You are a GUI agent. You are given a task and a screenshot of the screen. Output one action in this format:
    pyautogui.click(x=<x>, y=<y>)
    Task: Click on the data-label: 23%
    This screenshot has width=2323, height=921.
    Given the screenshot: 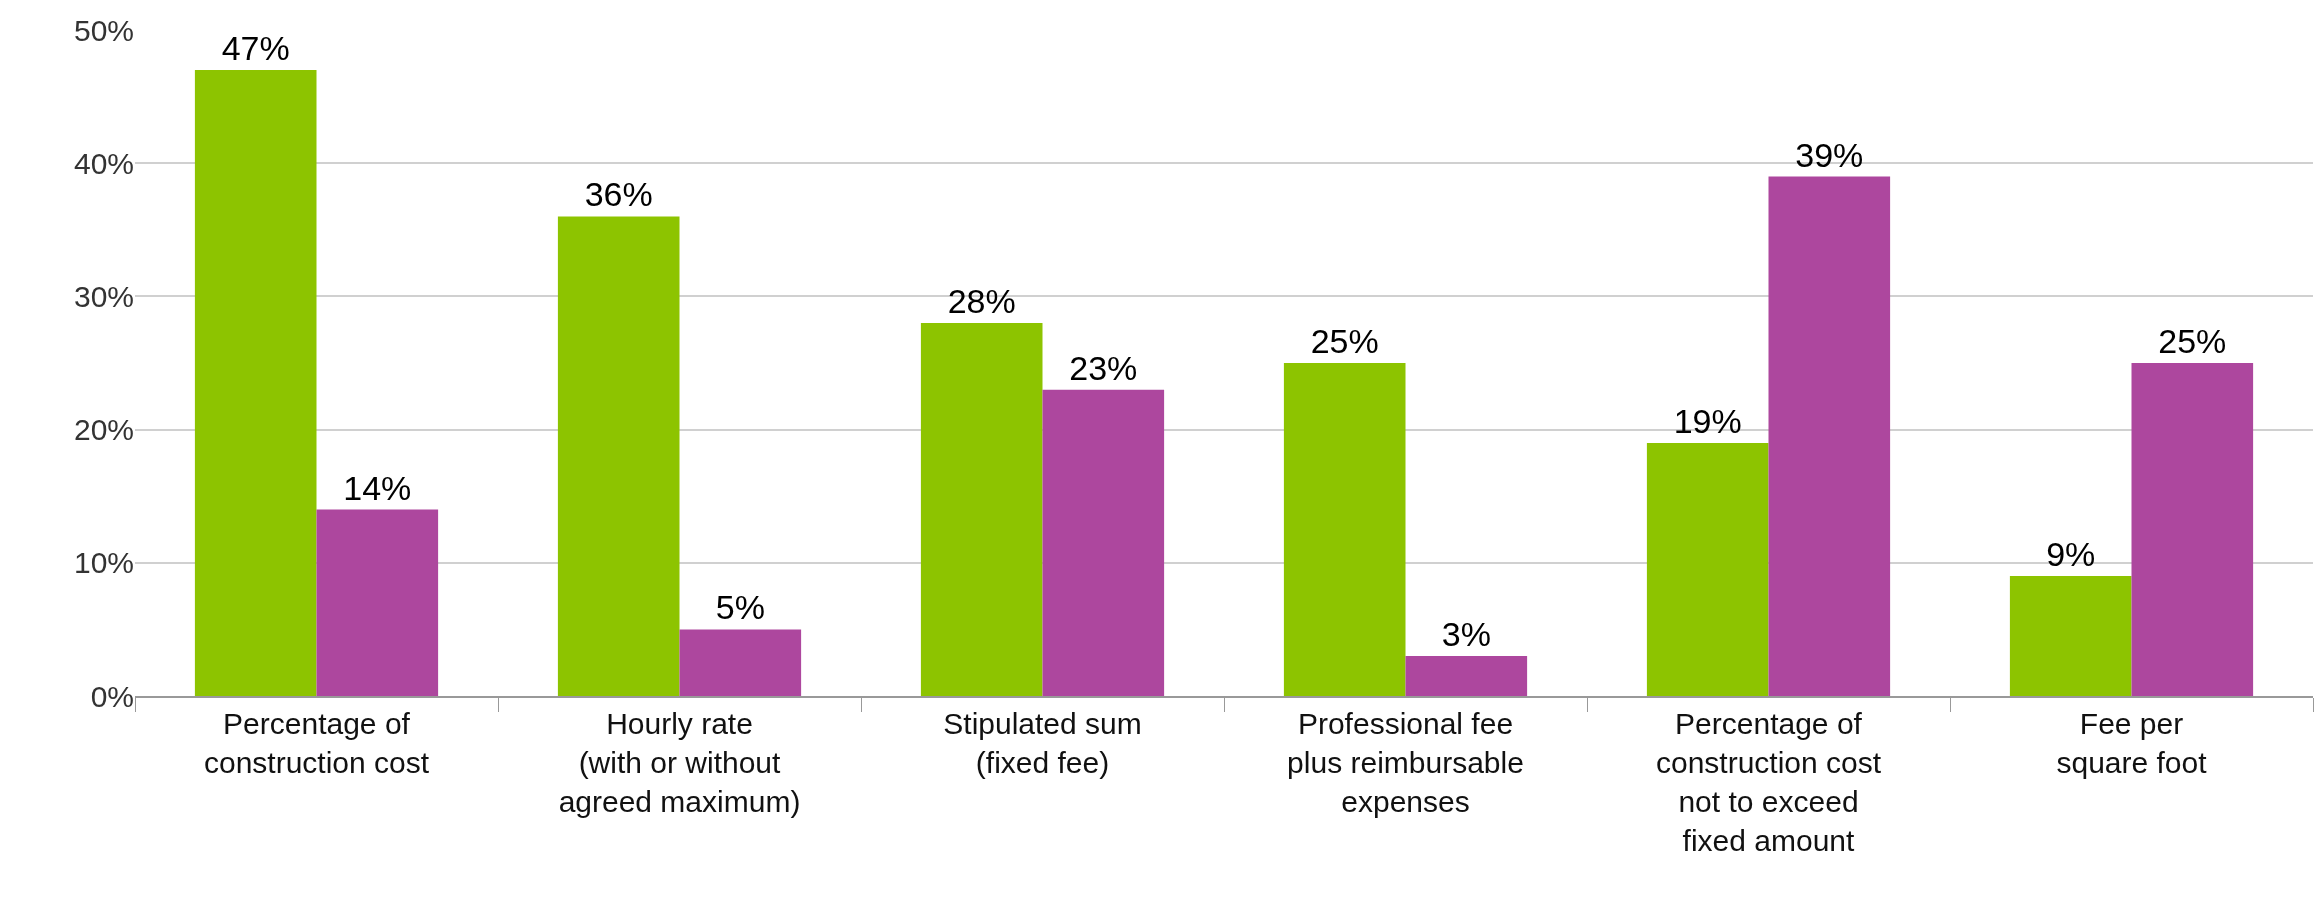 What is the action you would take?
    pyautogui.click(x=1103, y=367)
    